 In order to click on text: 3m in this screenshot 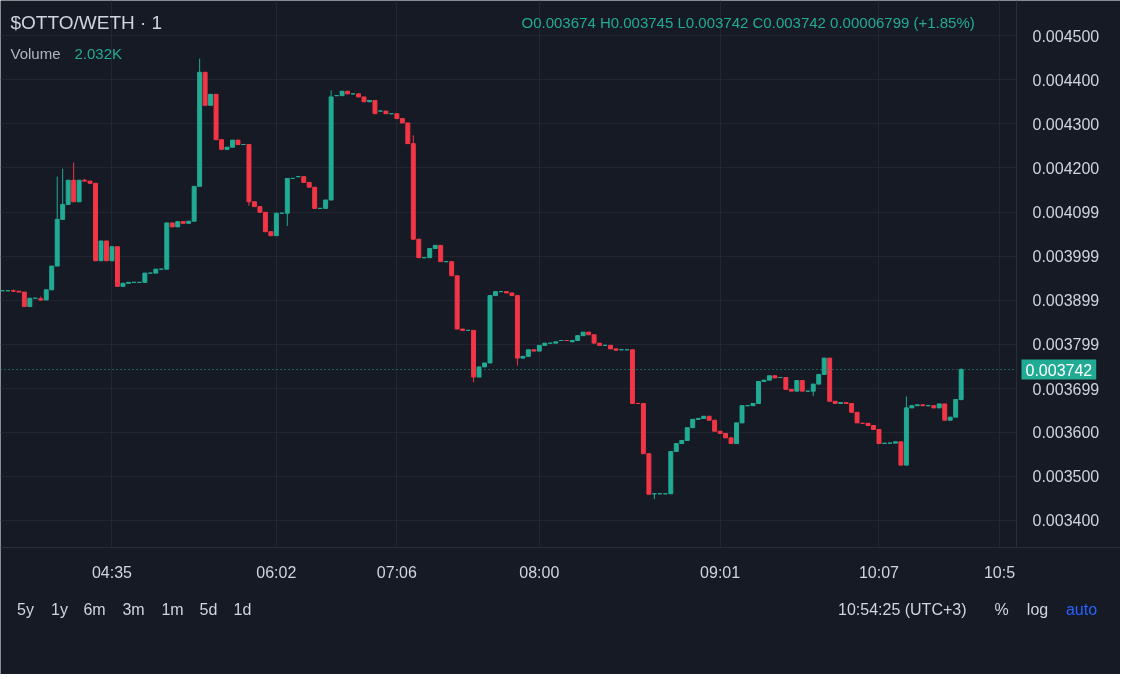, I will do `click(133, 609)`.